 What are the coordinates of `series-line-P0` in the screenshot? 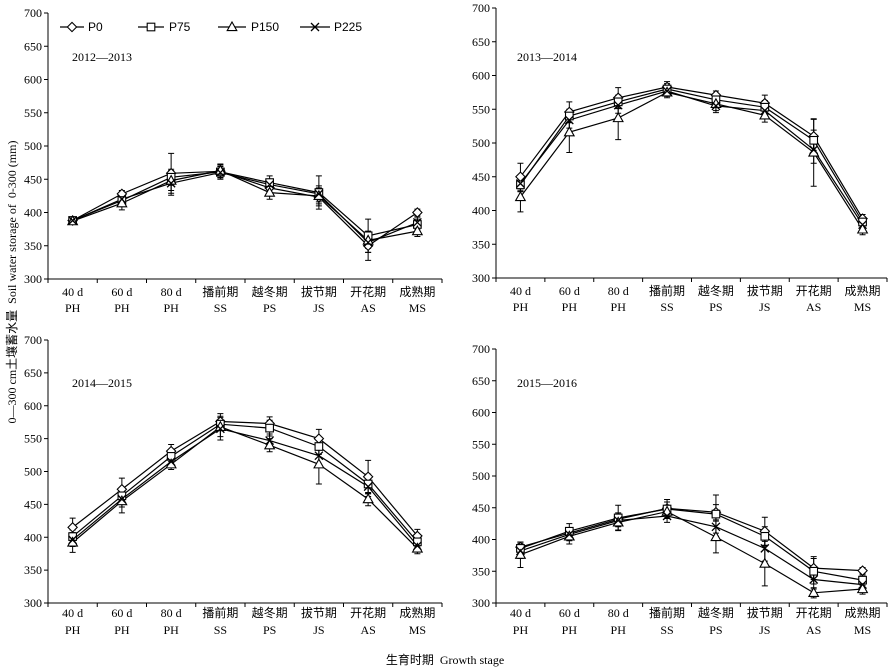 It's located at (691, 539).